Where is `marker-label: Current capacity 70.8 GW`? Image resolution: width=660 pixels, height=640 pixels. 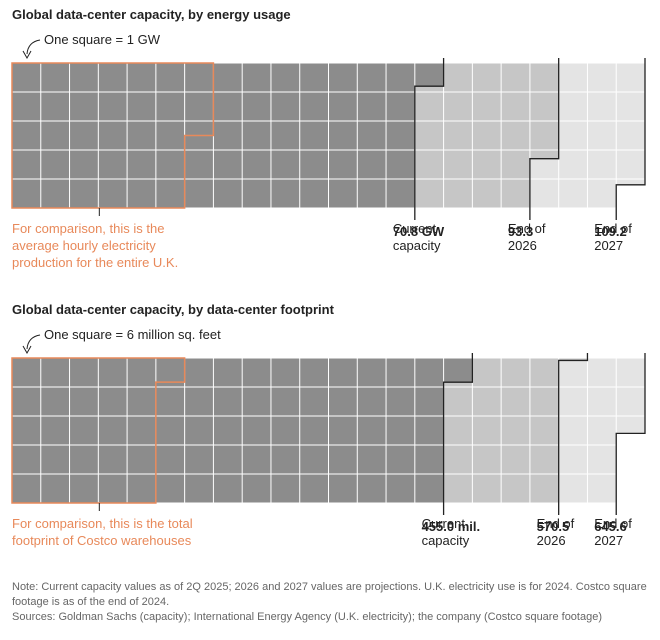
marker-label: Current capacity 70.8 GW is located at coordinates (423, 236).